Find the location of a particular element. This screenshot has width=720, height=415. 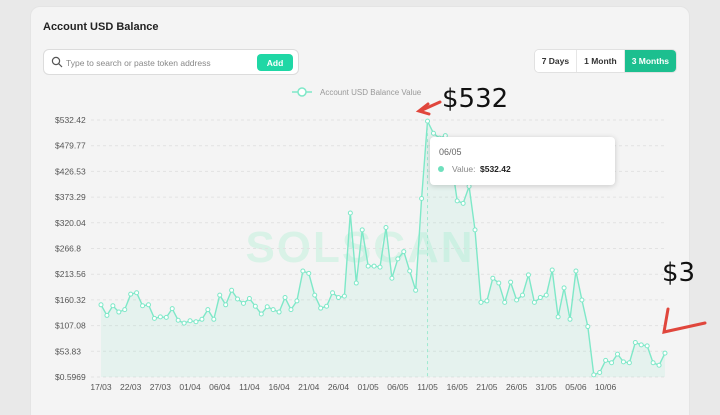

tooltip-value: $532.42 is located at coordinates (495, 169).